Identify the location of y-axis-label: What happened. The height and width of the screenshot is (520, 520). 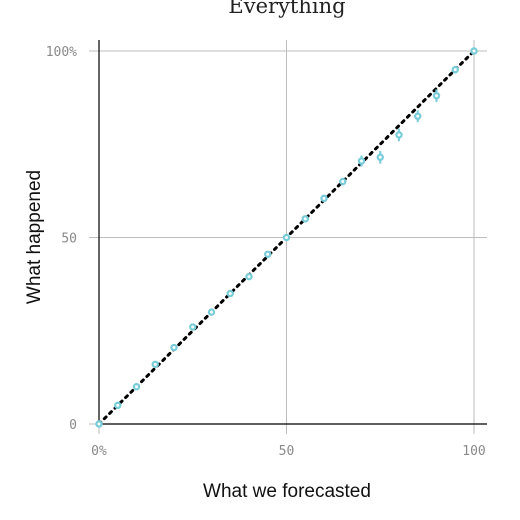
(34, 237).